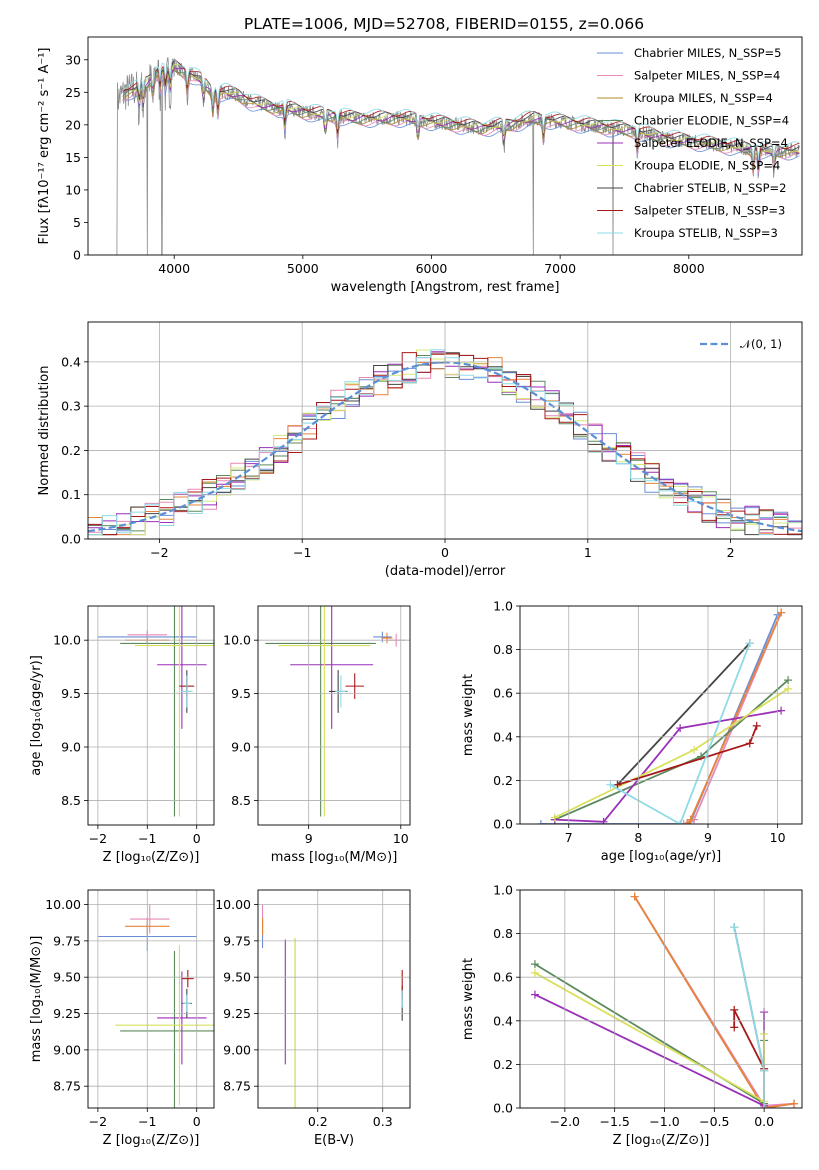 This screenshot has width=819, height=1170. I want to click on y-tick-label: 8.5, so click(241, 800).